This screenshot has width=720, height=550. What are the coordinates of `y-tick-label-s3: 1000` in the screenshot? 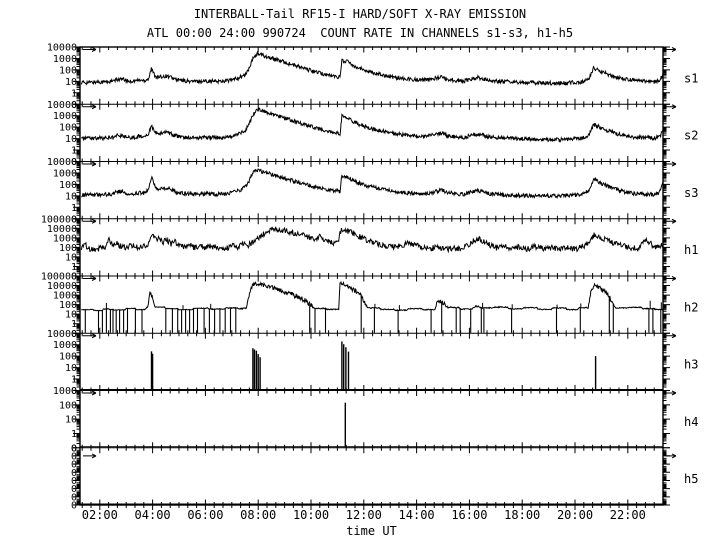 It's located at (65, 173).